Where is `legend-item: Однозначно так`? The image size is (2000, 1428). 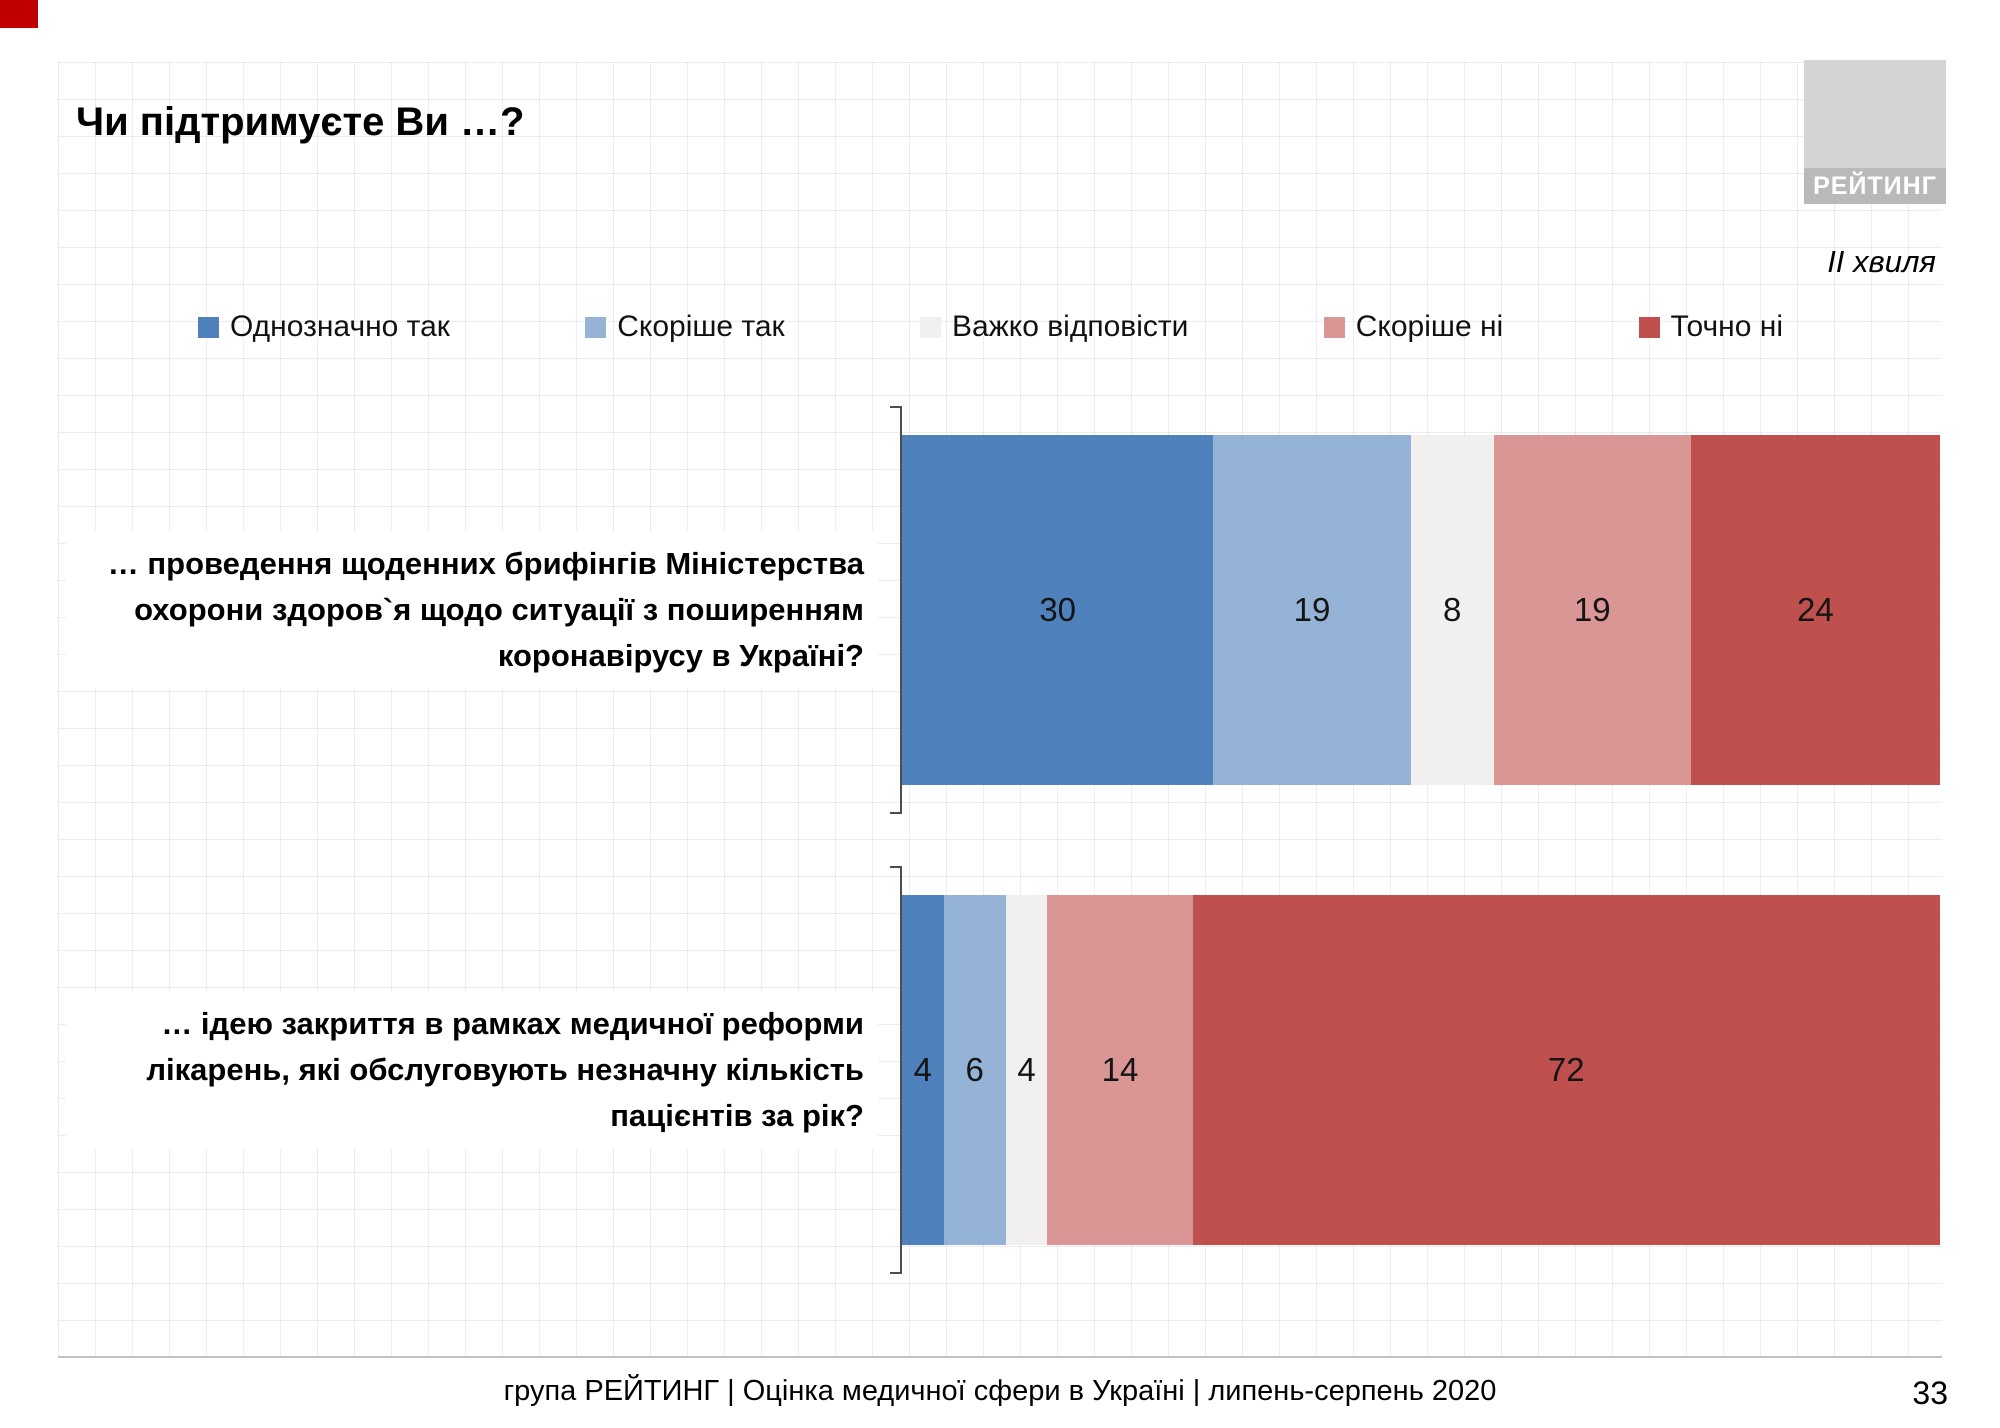
legend-item: Однозначно так is located at coordinates (324, 327).